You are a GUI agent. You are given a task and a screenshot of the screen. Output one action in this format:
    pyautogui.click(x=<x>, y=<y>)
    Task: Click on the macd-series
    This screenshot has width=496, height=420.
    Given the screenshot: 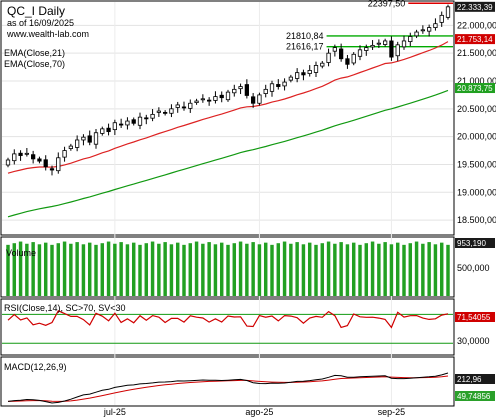 What is the action you would take?
    pyautogui.click(x=228, y=388)
    